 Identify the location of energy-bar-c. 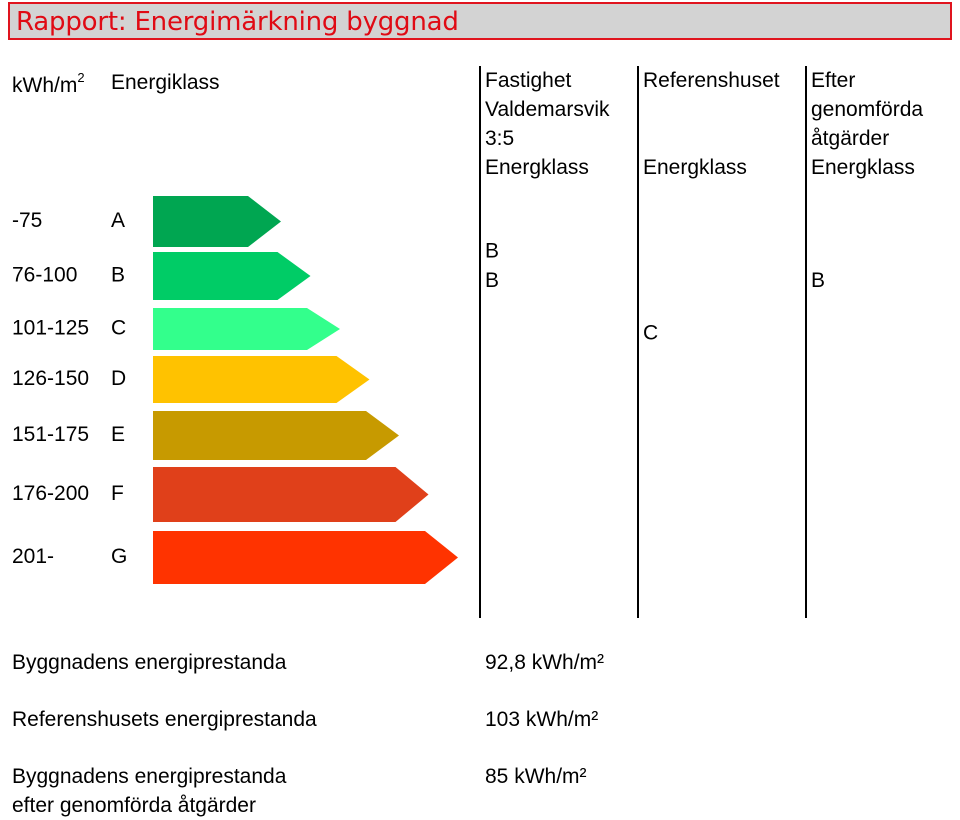
(246, 329).